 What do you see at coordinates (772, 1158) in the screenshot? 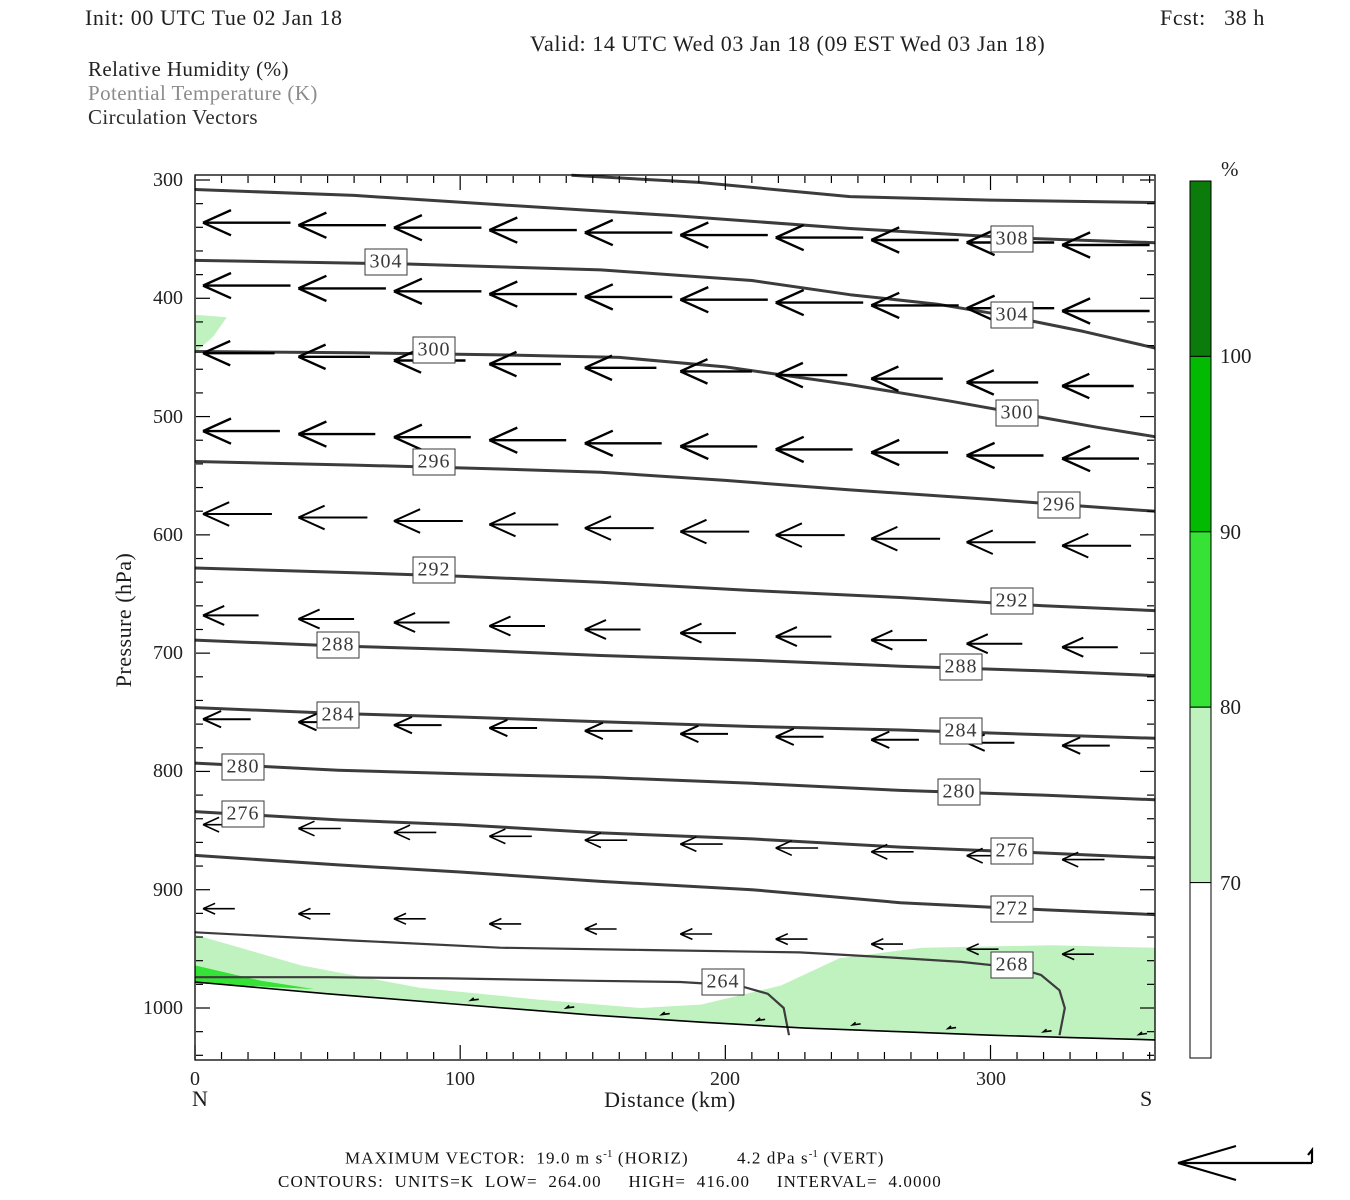
I see `vert-vector-text: 4.2 dPa s` at bounding box center [772, 1158].